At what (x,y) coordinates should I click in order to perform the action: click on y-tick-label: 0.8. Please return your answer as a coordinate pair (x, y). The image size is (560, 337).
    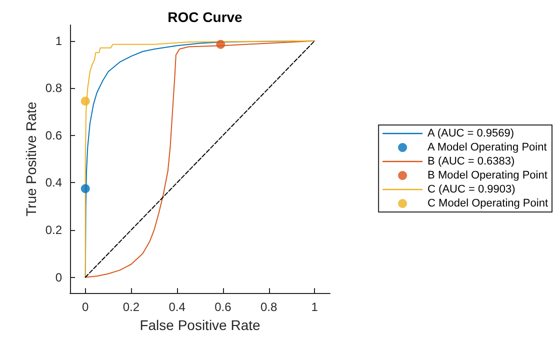
    Looking at the image, I should click on (53, 88).